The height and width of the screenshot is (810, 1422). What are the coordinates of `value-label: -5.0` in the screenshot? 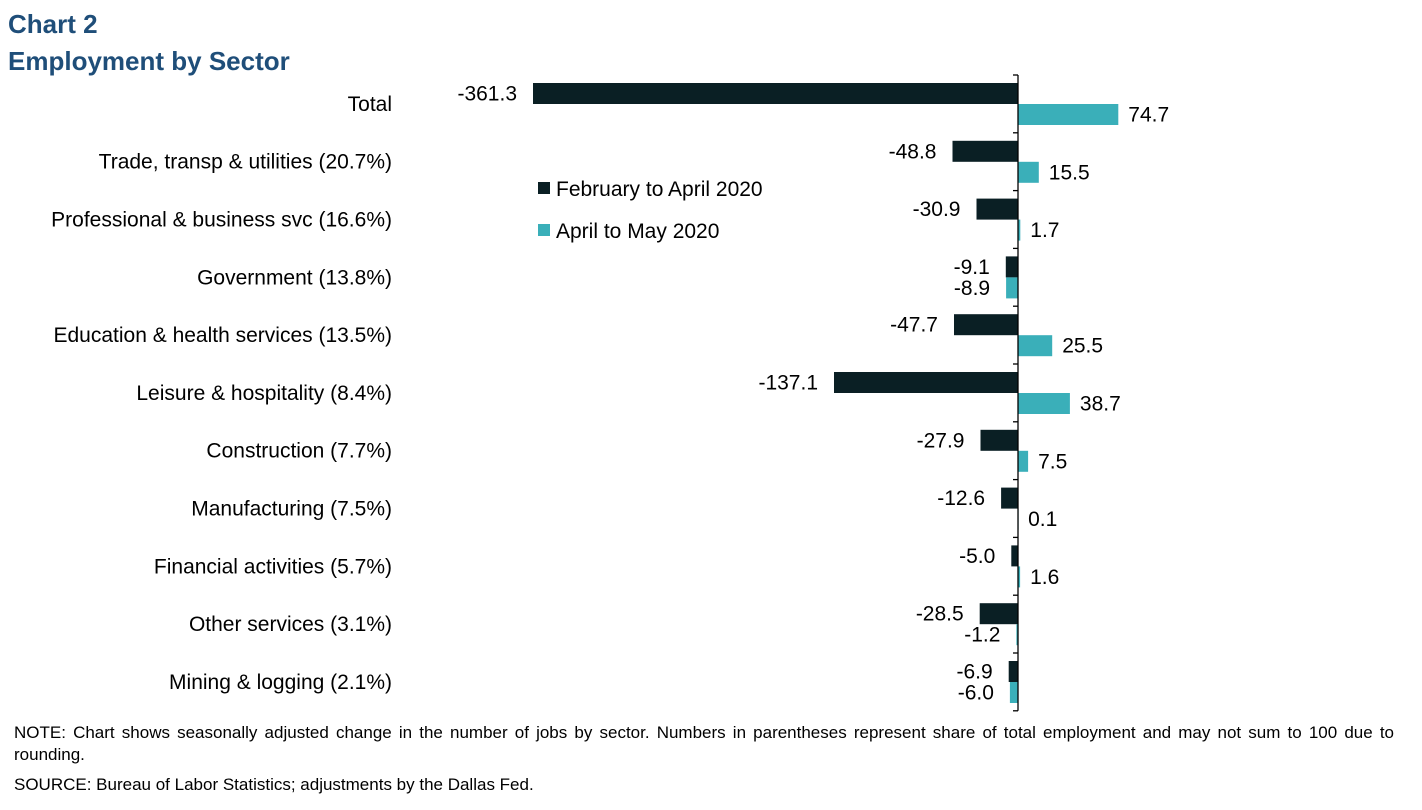 It's located at (977, 556).